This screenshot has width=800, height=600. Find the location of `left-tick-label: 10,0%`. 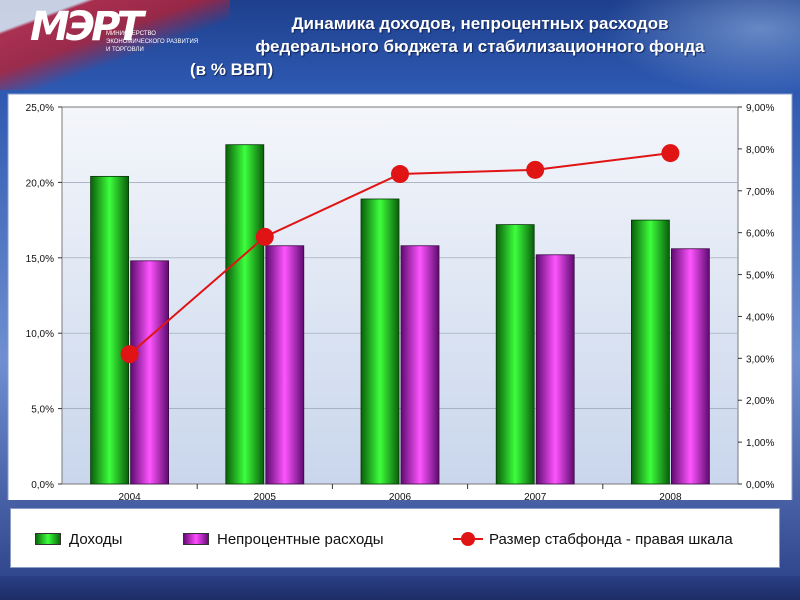

left-tick-label: 10,0% is located at coordinates (40, 334).